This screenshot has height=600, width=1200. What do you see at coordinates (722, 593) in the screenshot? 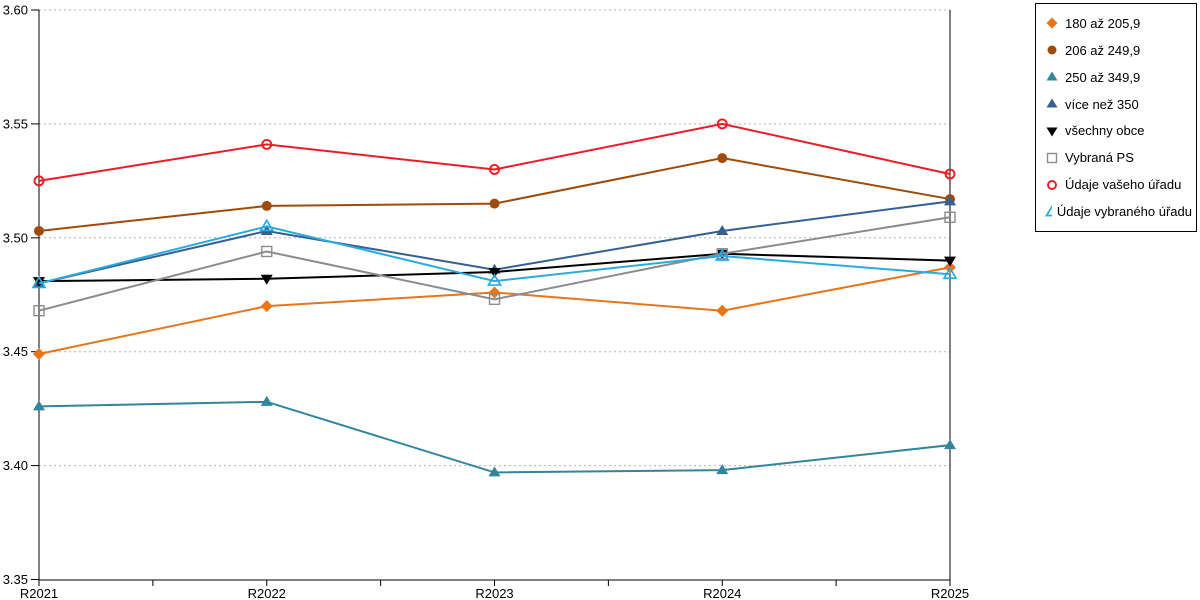
I see `x-tick-label: R2024` at bounding box center [722, 593].